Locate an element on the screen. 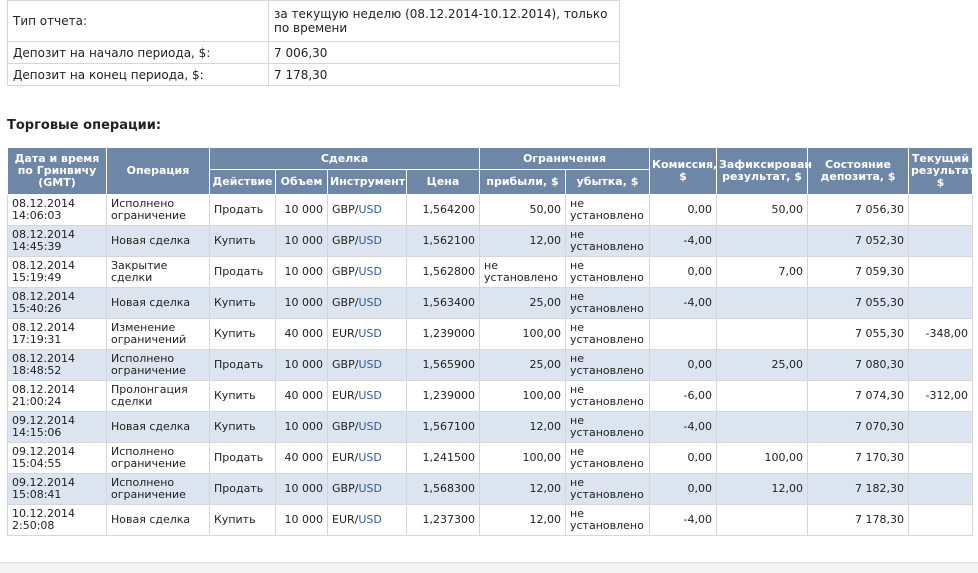 The image size is (978, 573). cell-fixed-result: 7,00 is located at coordinates (762, 272).